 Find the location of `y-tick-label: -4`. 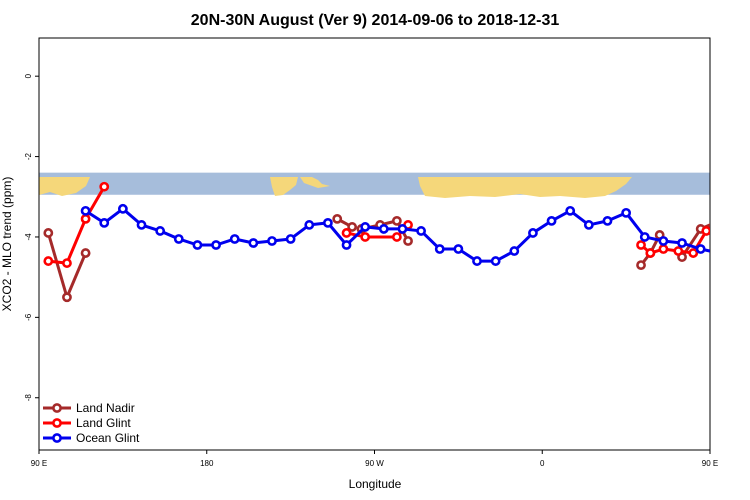

y-tick-label: -4 is located at coordinates (28, 237).